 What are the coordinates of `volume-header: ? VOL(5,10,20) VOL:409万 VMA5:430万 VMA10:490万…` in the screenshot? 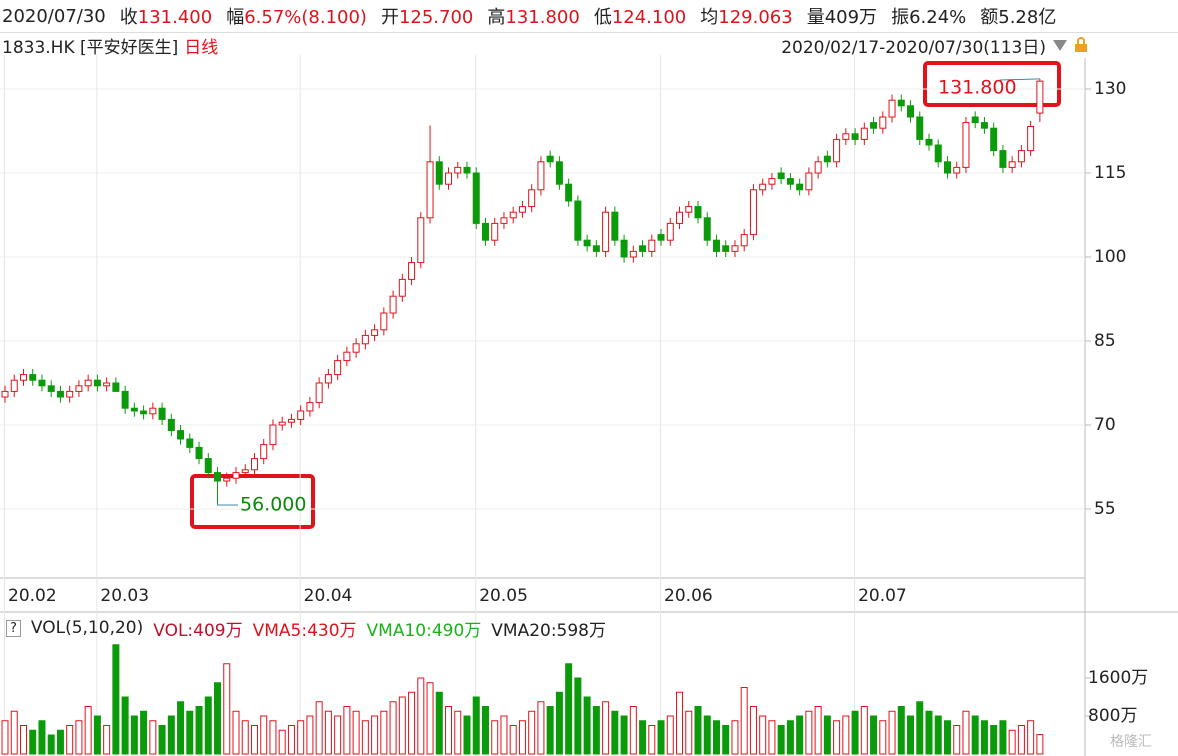 It's located at (303, 628).